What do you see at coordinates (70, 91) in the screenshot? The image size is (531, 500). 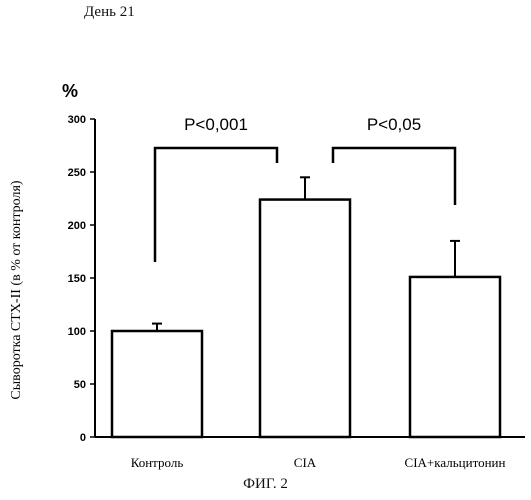 I see `y-unit-label: %` at bounding box center [70, 91].